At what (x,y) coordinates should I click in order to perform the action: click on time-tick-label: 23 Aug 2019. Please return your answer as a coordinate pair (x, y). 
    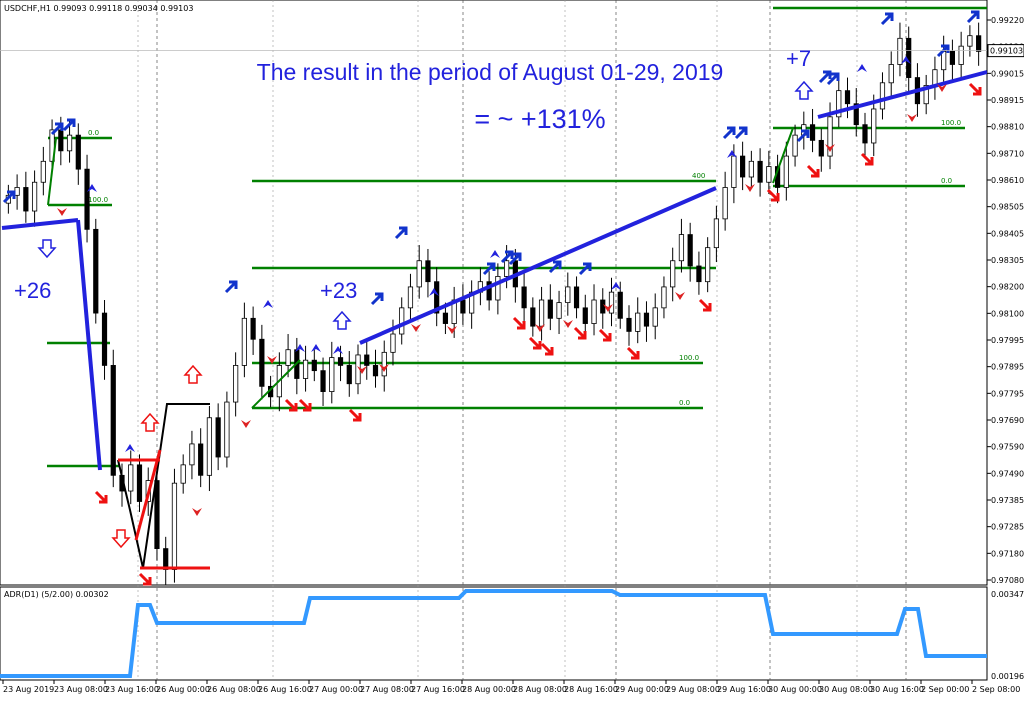
    Looking at the image, I should click on (28, 689).